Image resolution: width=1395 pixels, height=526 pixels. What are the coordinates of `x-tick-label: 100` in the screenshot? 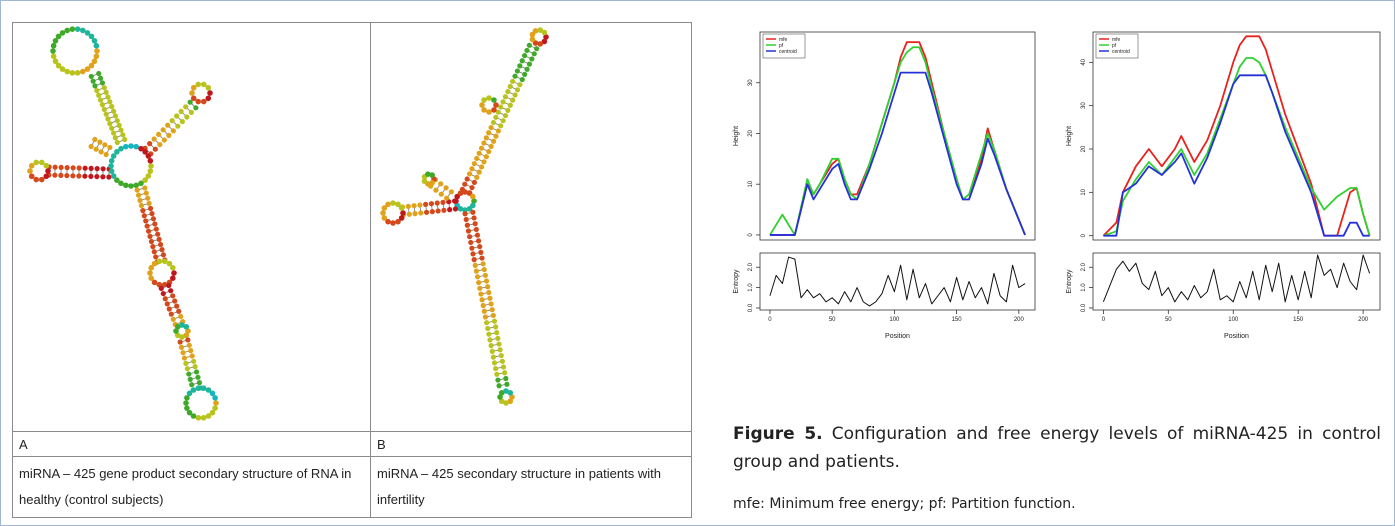 It's located at (1233, 320).